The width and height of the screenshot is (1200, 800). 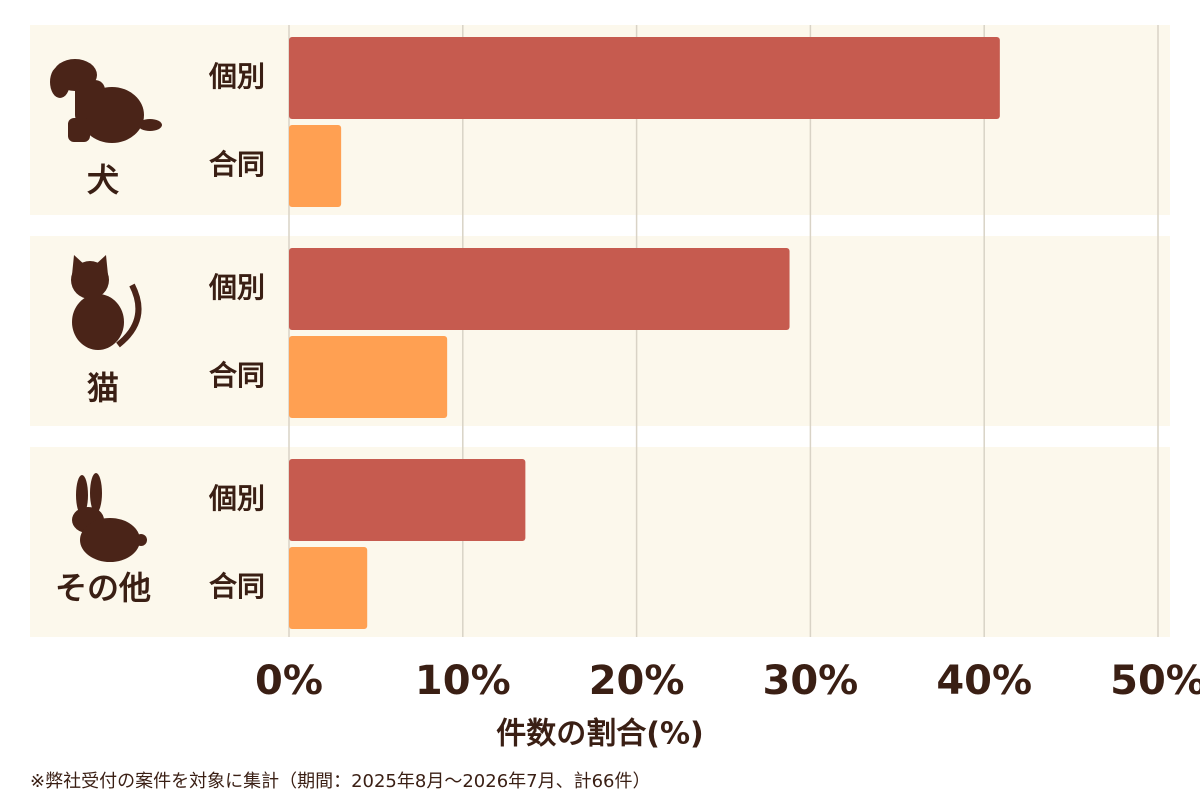 What do you see at coordinates (289, 681) in the screenshot?
I see `x-tick-label: 0%` at bounding box center [289, 681].